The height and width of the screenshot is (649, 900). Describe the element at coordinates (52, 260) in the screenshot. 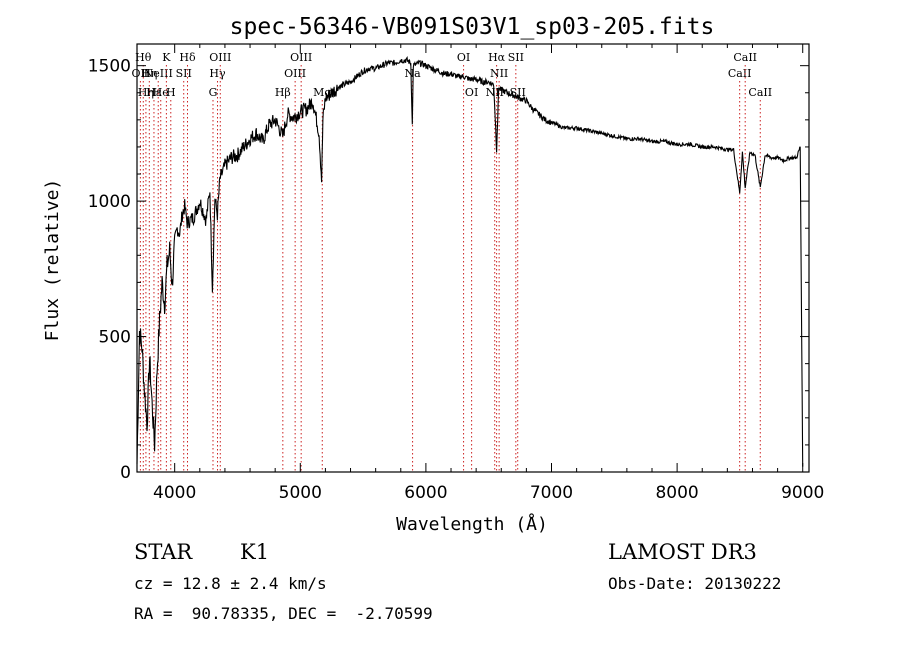

I see `y-axis-label: Flux (relative)` at that location.